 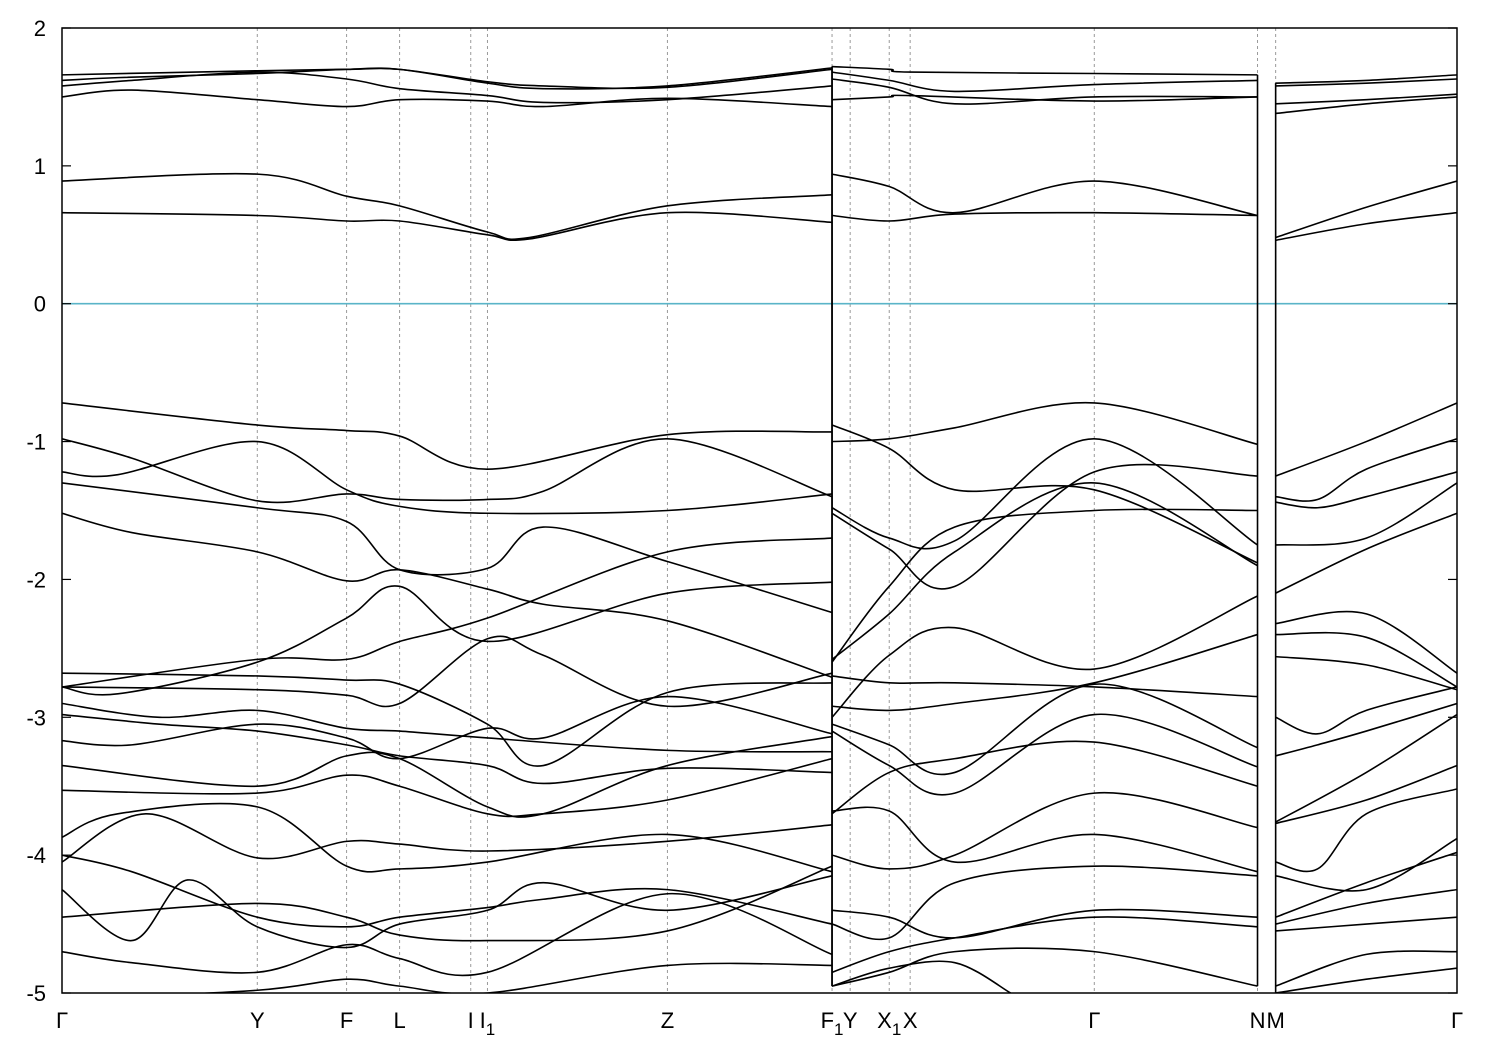 What do you see at coordinates (36, 717) in the screenshot?
I see `y-tick-label: -3` at bounding box center [36, 717].